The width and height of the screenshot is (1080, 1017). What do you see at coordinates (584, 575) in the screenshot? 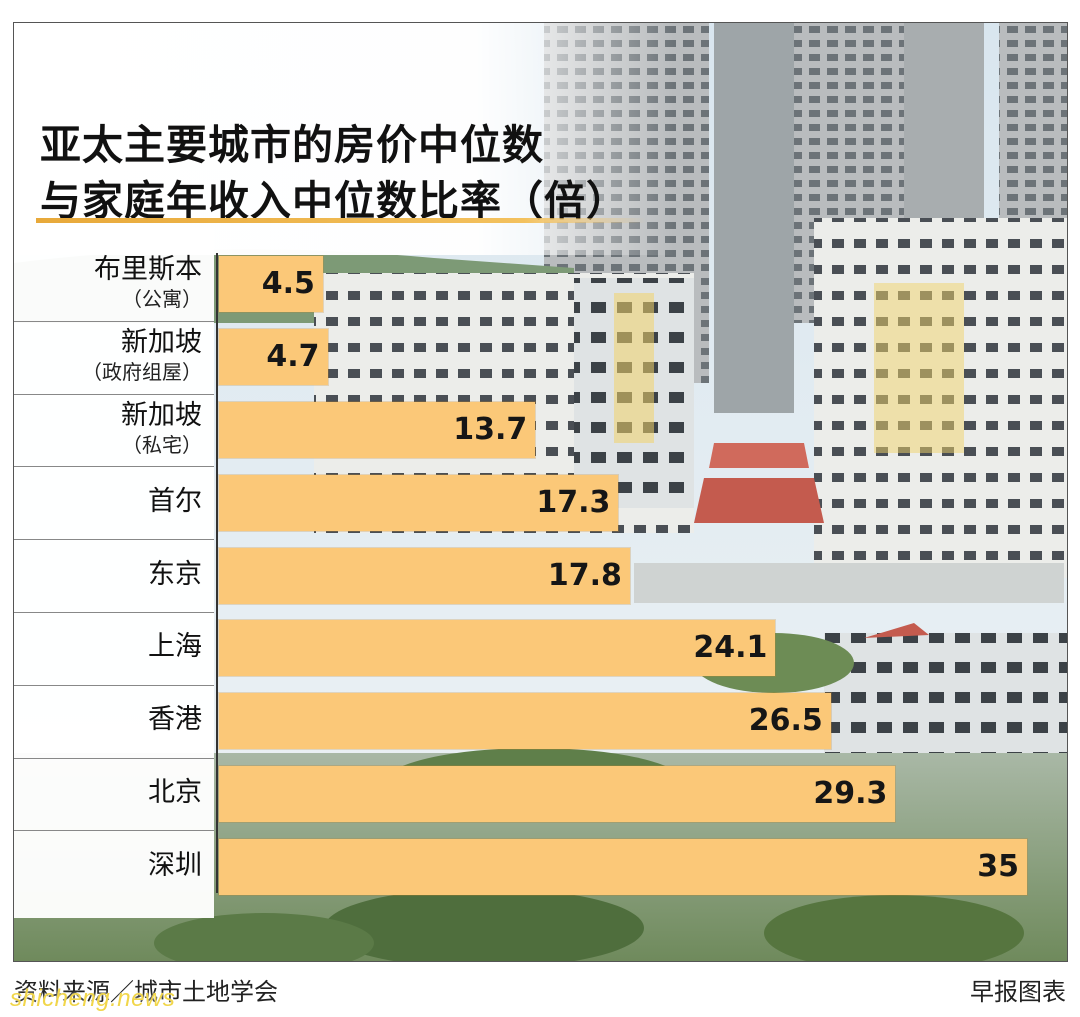
I see `bar-value-label: 17.8` at bounding box center [584, 575].